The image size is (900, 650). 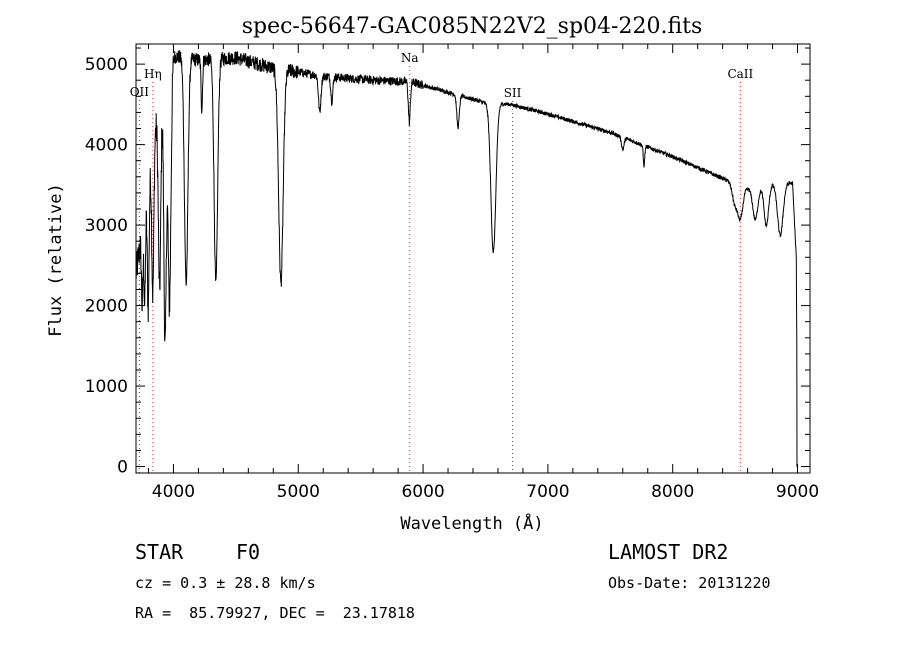 I want to click on y-tick-label: 4000, so click(x=106, y=146).